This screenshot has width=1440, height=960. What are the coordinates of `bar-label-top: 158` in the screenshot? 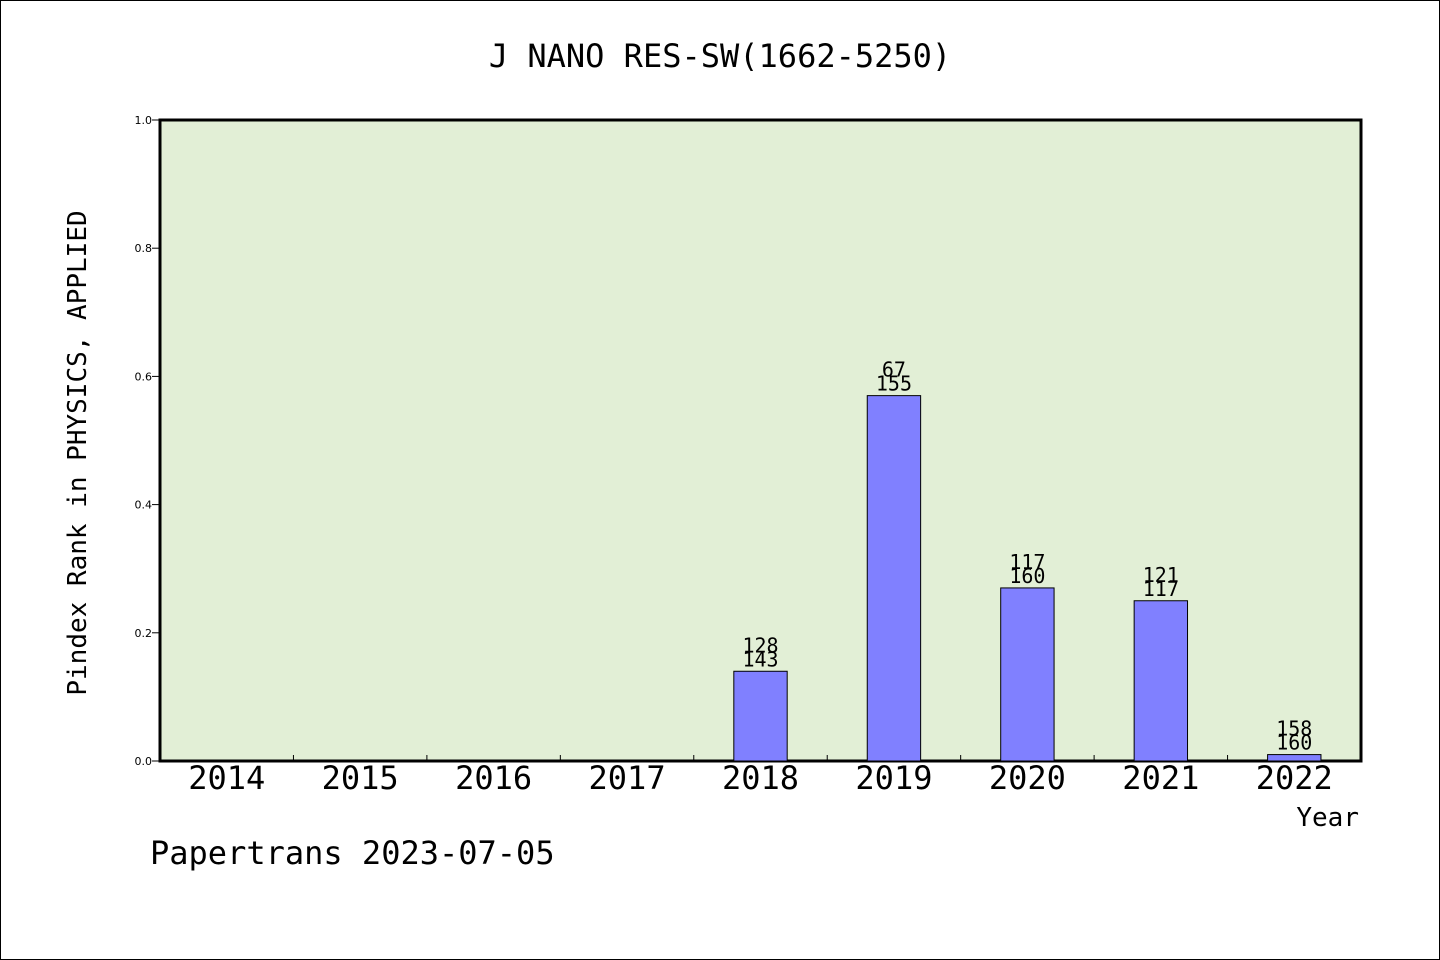 It's located at (1294, 729).